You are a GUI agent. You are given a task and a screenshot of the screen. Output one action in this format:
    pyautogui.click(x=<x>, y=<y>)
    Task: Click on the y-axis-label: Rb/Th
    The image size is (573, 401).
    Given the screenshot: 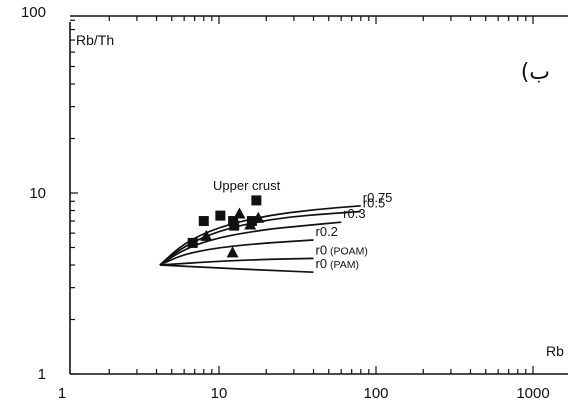 What is the action you would take?
    pyautogui.click(x=95, y=40)
    